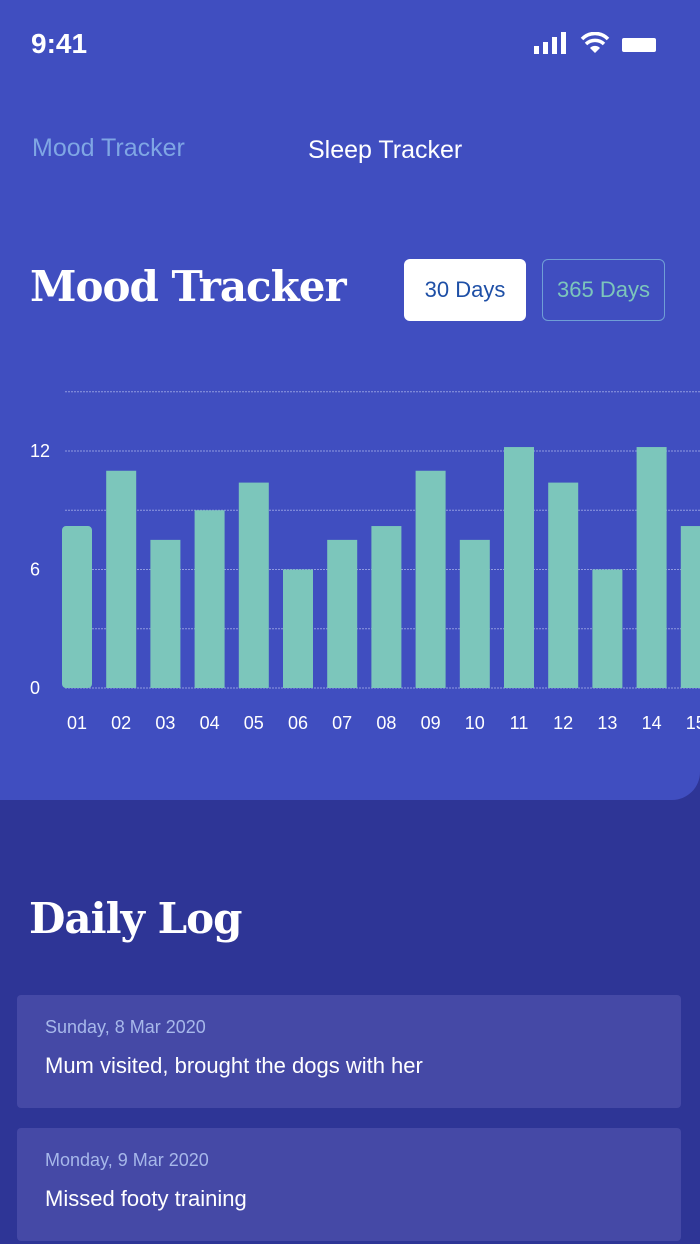  What do you see at coordinates (188, 286) in the screenshot?
I see `page-title: Mood Tracker` at bounding box center [188, 286].